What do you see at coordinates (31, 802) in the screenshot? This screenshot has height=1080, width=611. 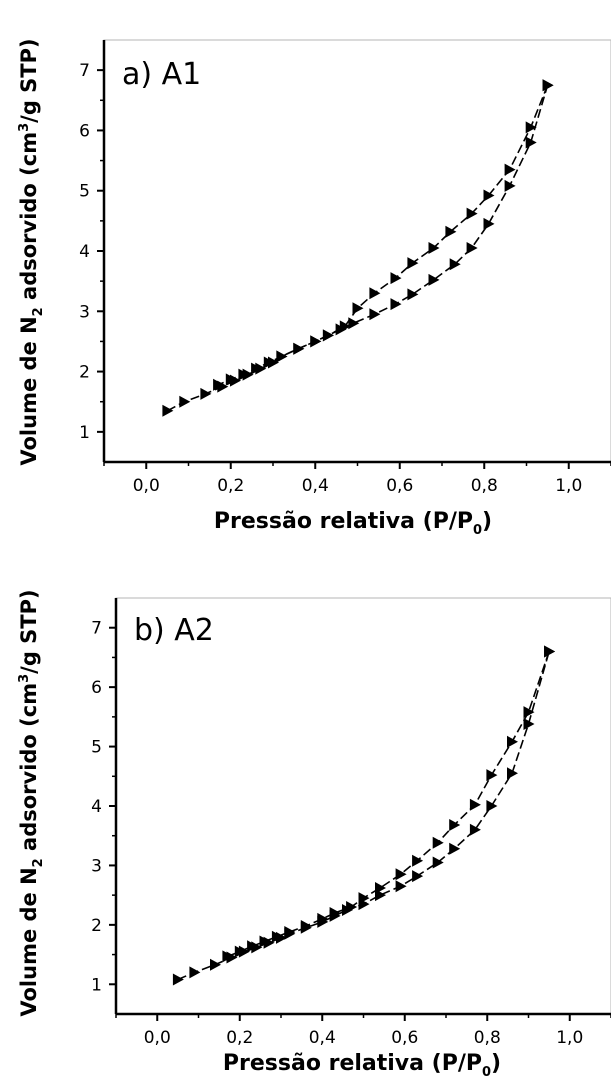 I see `y-axis-label: Volume de N2 adsorvido (cm3/g STP)` at bounding box center [31, 802].